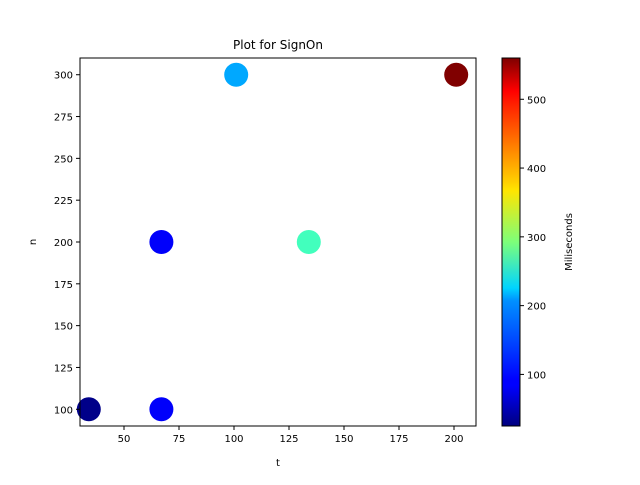 This screenshot has width=640, height=485. I want to click on y-tick-label: 275, so click(63, 118).